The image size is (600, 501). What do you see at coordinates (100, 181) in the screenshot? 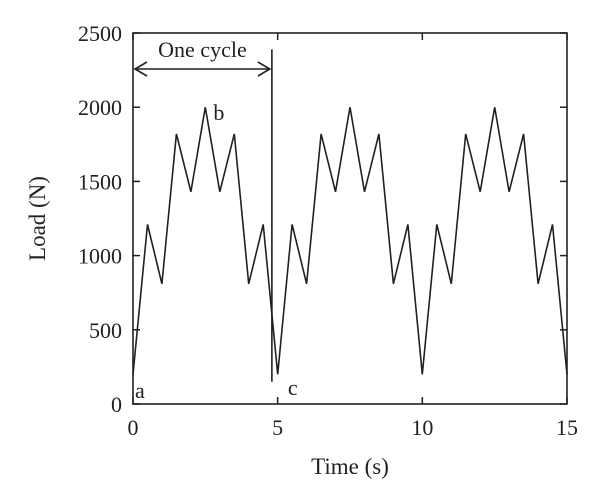
I see `y-tick-label: 1500` at bounding box center [100, 181].